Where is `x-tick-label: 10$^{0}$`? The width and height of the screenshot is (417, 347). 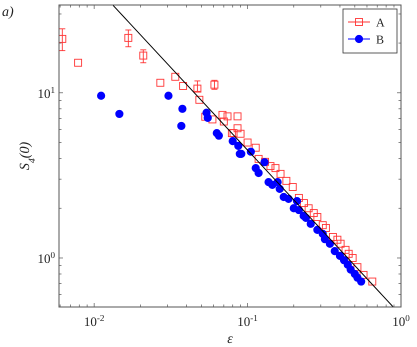
x-tick-label: 10$^{0}$ is located at coordinates (401, 321).